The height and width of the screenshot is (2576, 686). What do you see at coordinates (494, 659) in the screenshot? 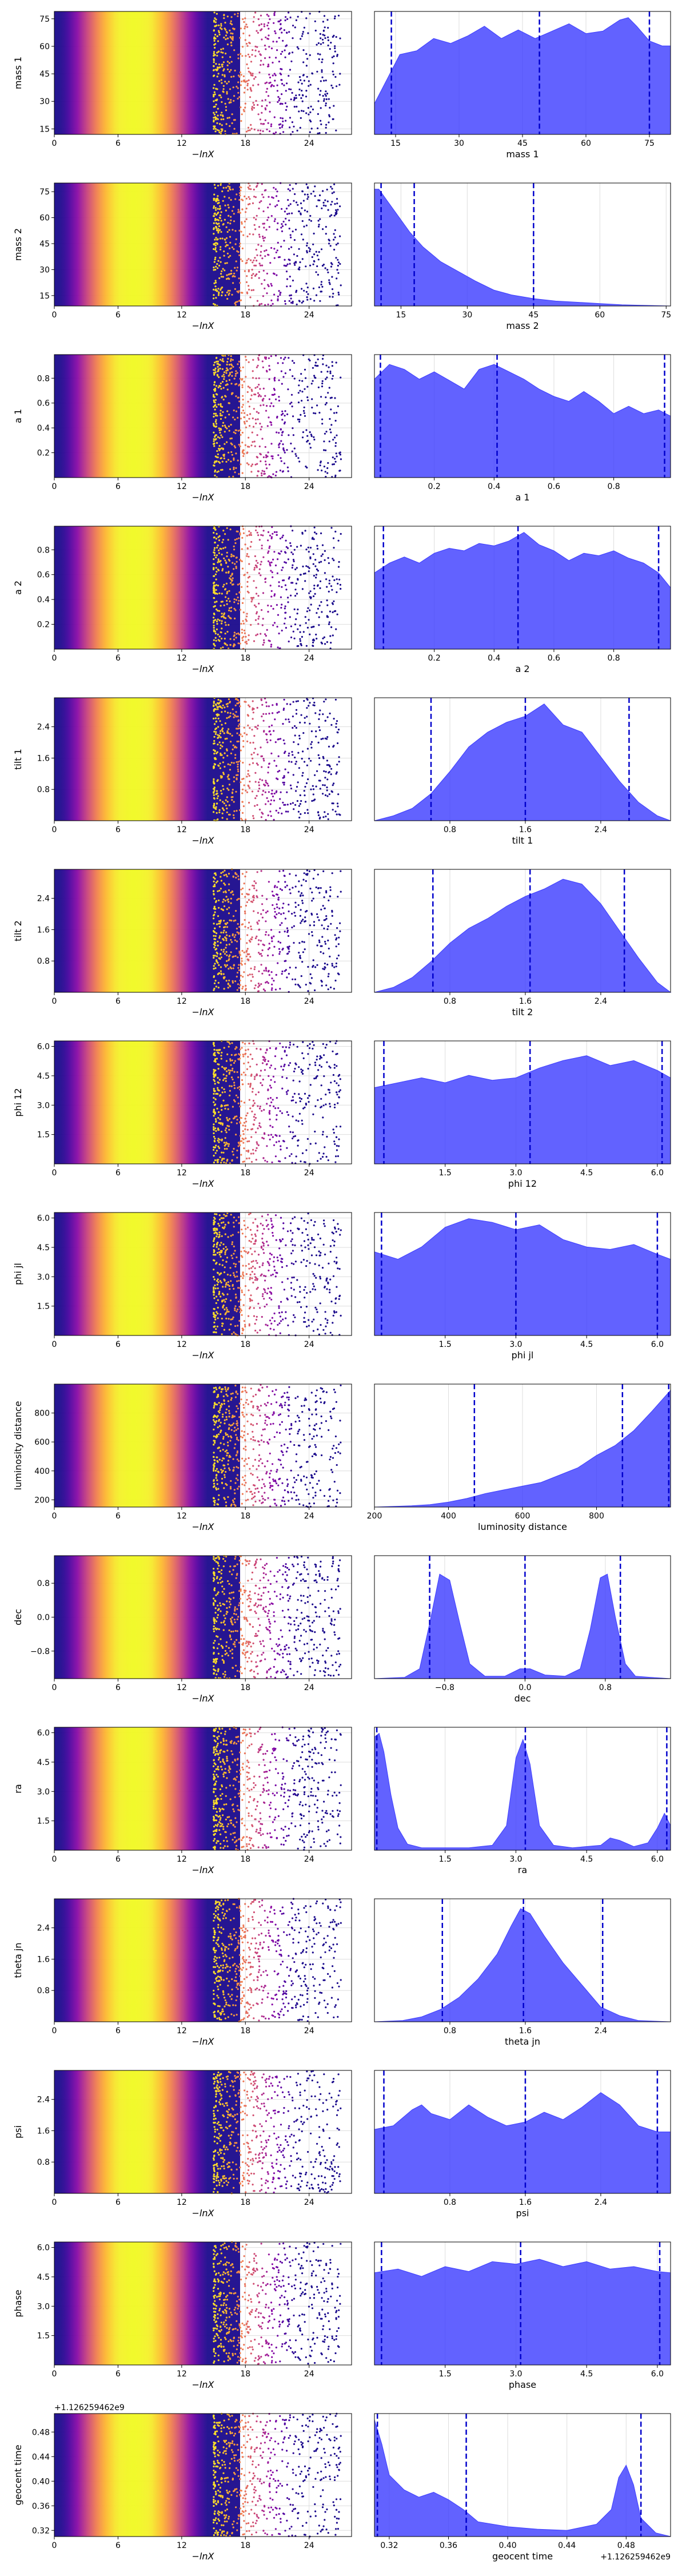
I see `posterior-xtick-label: 0.4` at bounding box center [494, 659].